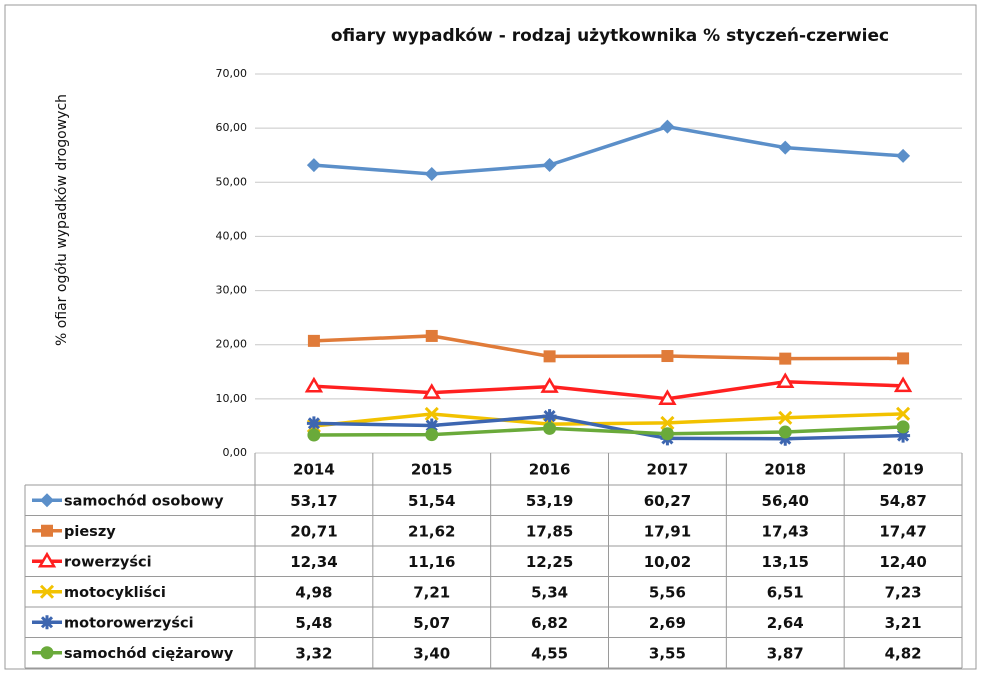 Image resolution: width=982 pixels, height=673 pixels. Describe the element at coordinates (549, 653) in the screenshot. I see `table-value: 4,55` at that location.